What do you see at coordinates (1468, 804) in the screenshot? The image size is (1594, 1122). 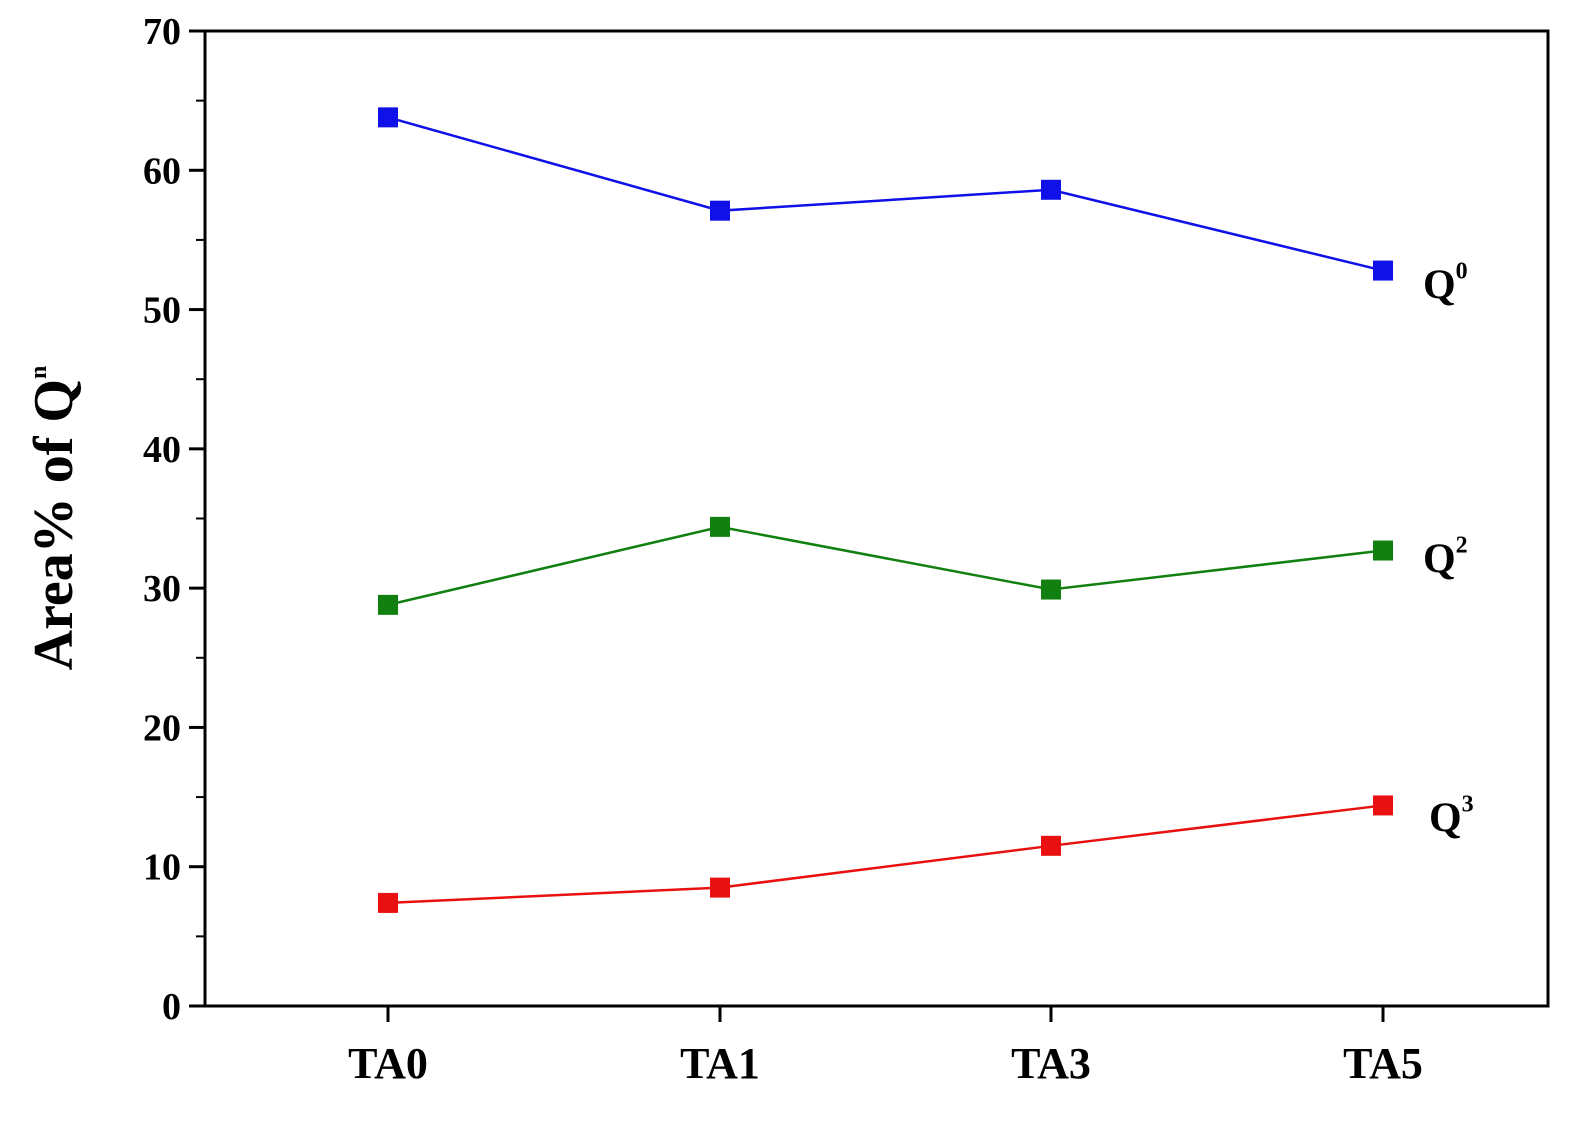 I see `series-label-sup: 3` at bounding box center [1468, 804].